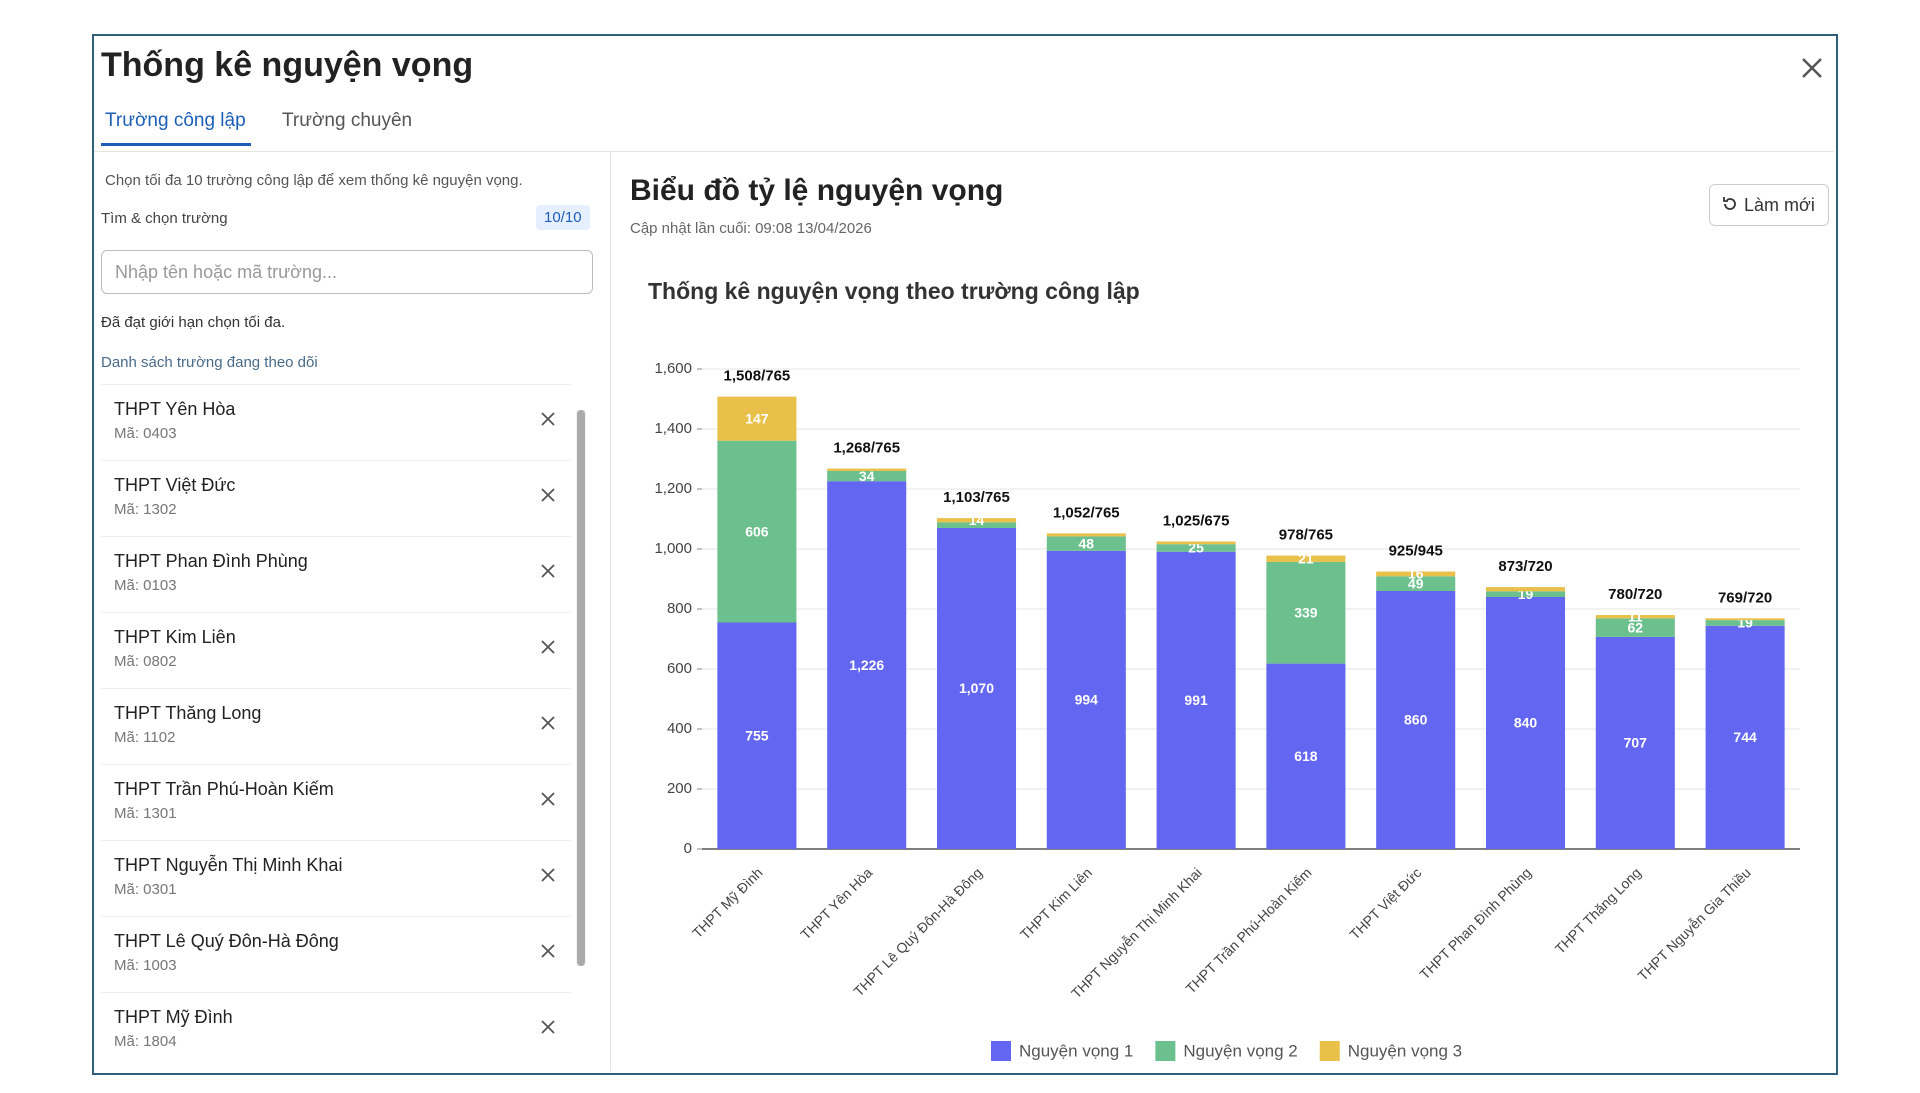  What do you see at coordinates (145, 509) in the screenshot?
I see `school-code: Mã: 1302` at bounding box center [145, 509].